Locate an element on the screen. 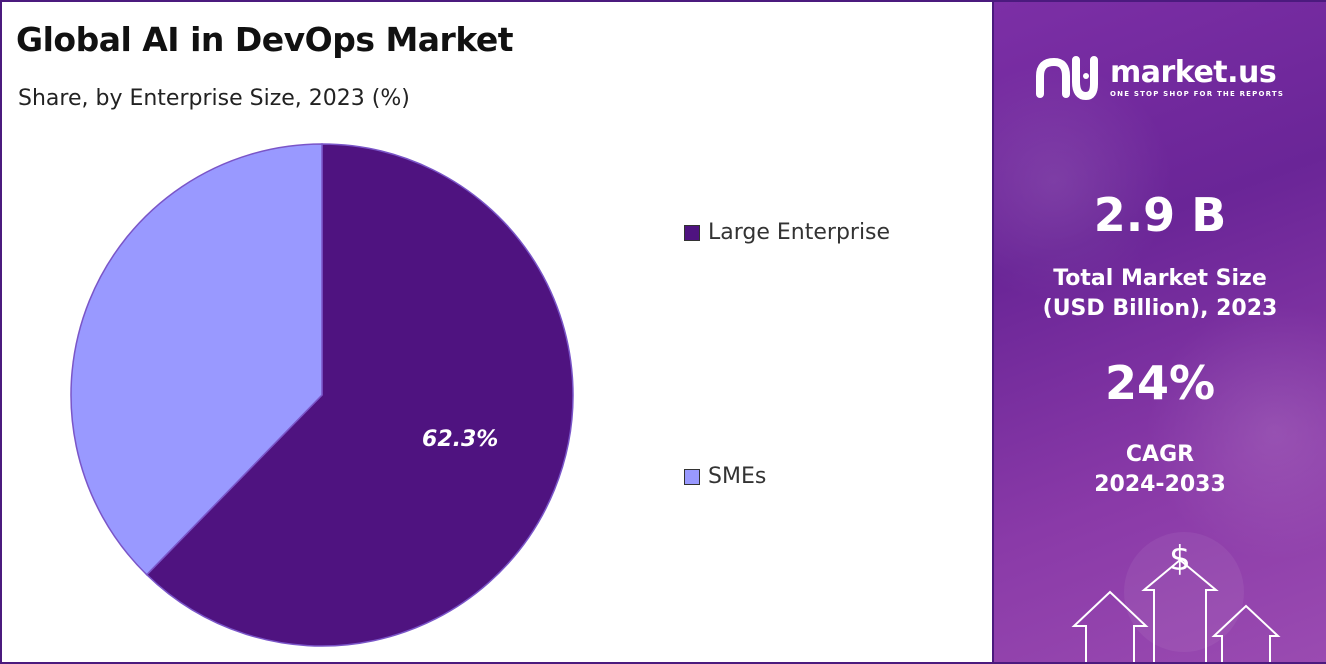 The image size is (1326, 664). market-size-value: 2.9 B is located at coordinates (1160, 215).